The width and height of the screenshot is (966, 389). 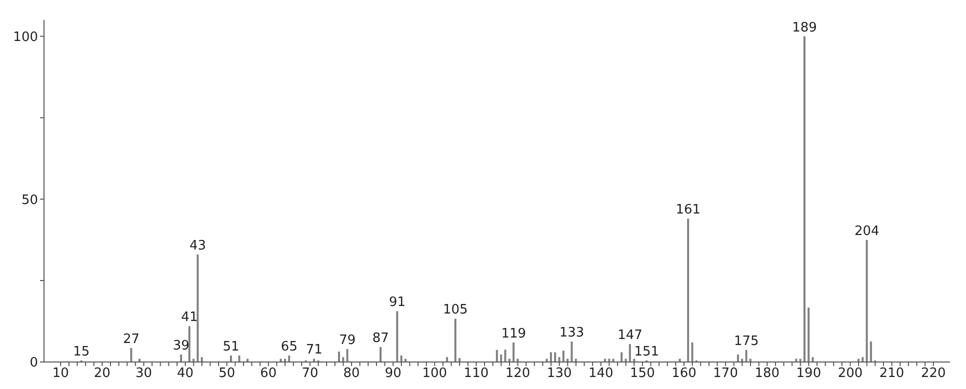 I want to click on y-tick-label: 0, so click(x=34, y=363).